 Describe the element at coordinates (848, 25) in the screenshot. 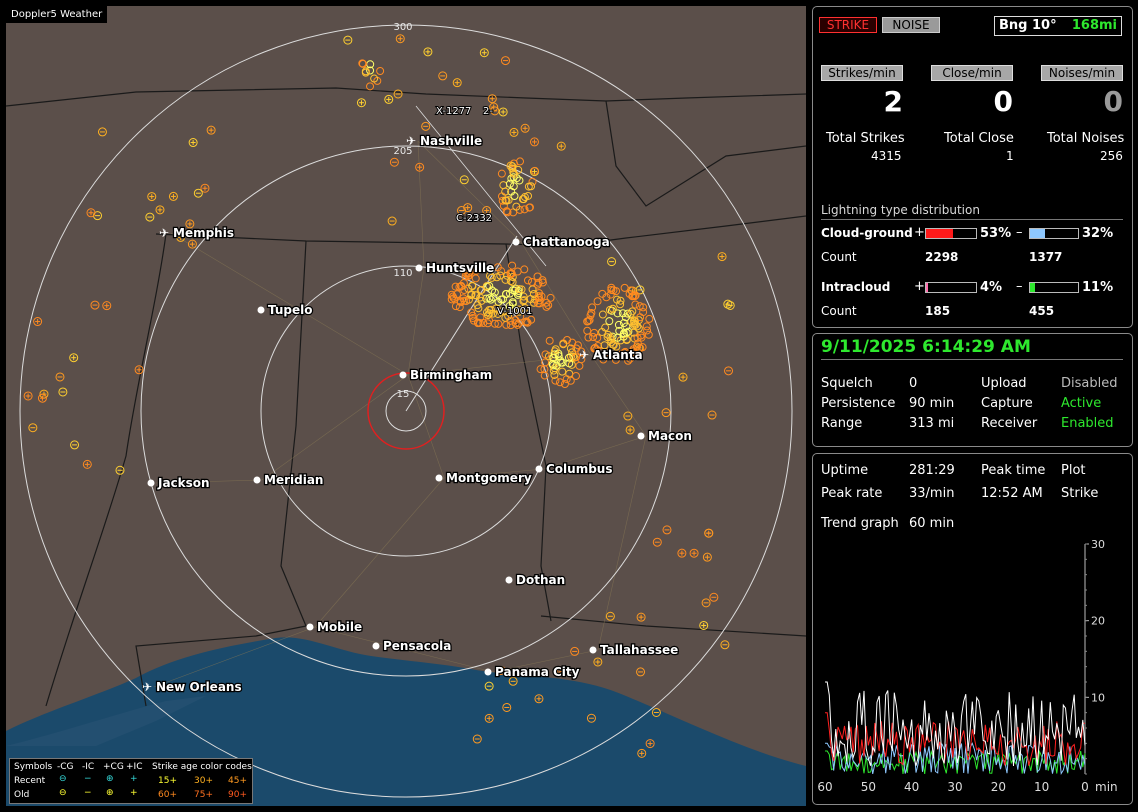

I see `strike-button: STRIKE` at that location.